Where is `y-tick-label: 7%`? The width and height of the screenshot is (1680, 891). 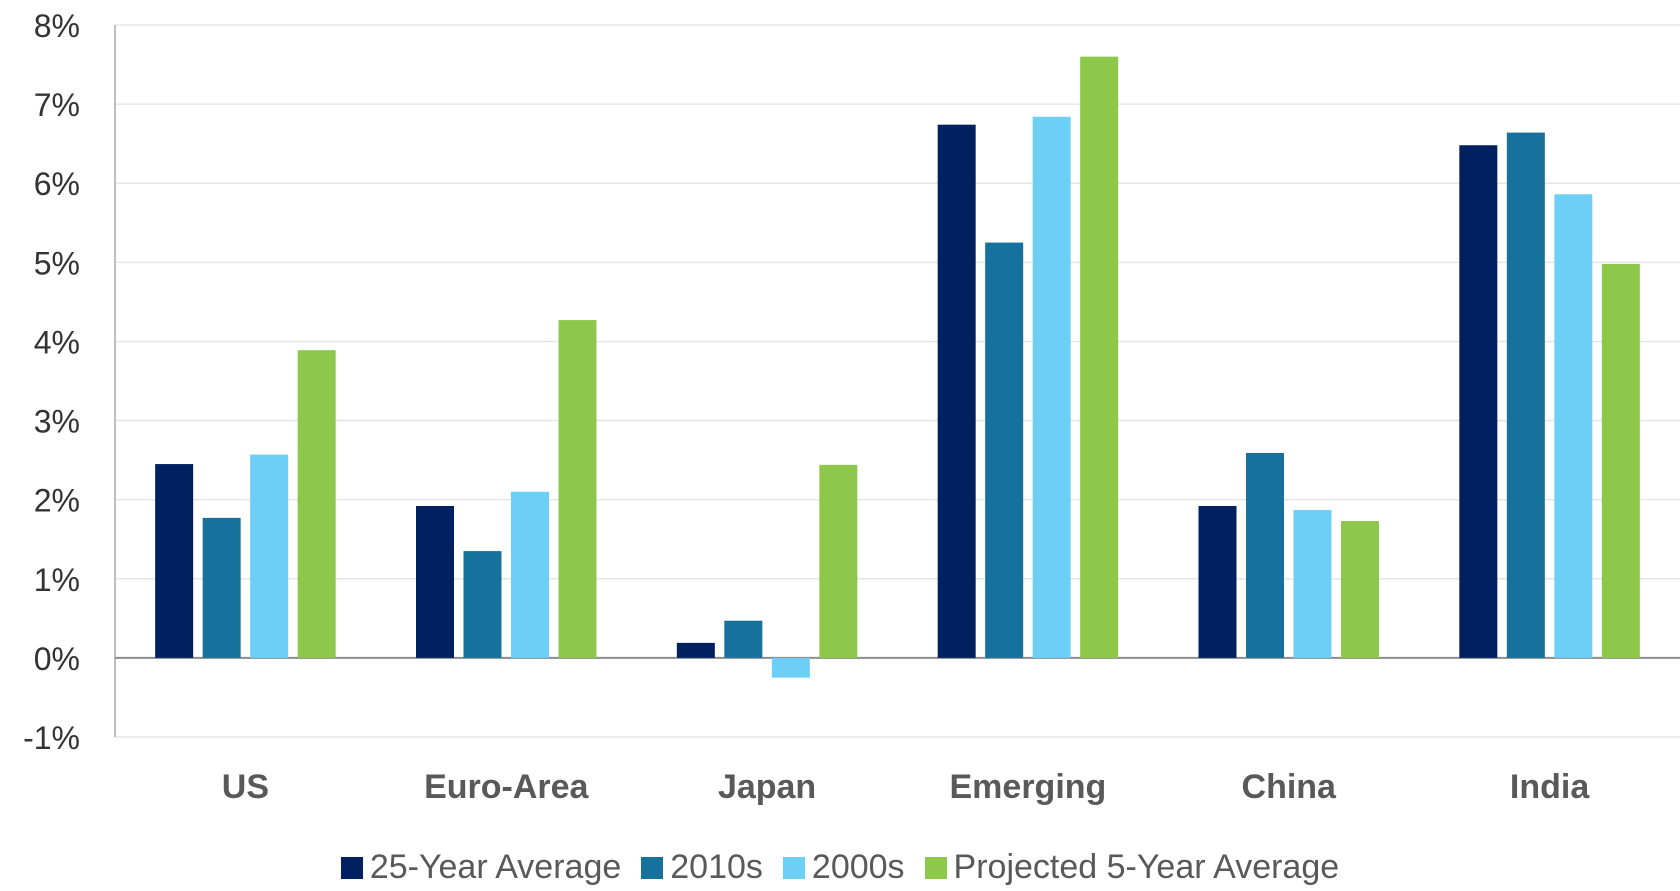 y-tick-label: 7% is located at coordinates (57, 105).